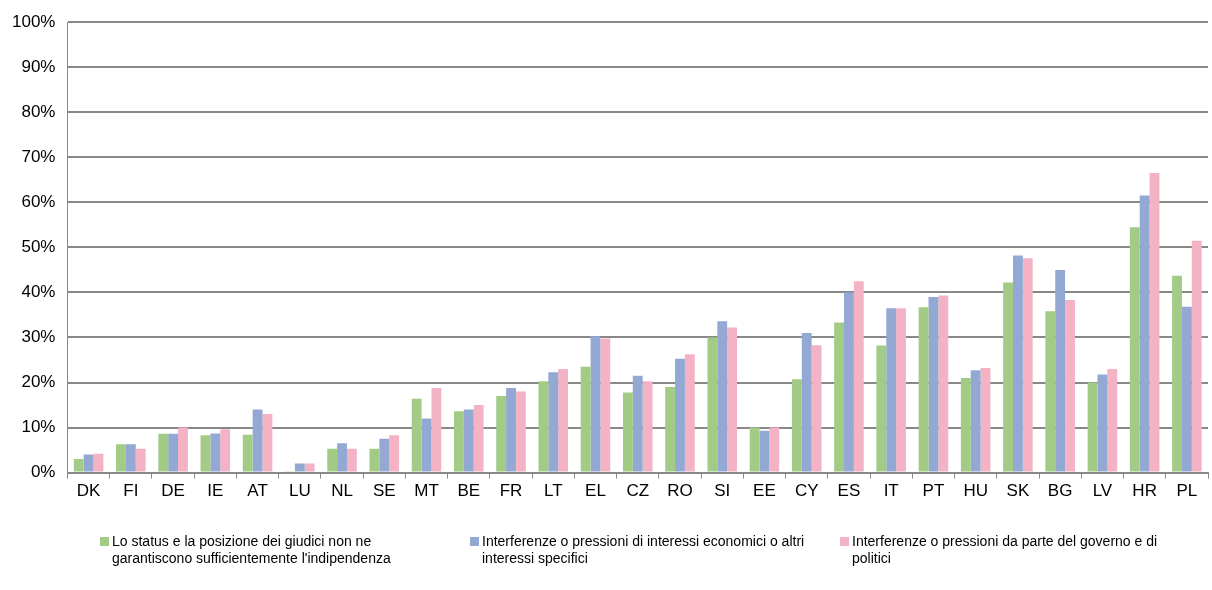 The height and width of the screenshot is (590, 1212). Describe the element at coordinates (299, 491) in the screenshot. I see `x-tick-label: LU` at that location.